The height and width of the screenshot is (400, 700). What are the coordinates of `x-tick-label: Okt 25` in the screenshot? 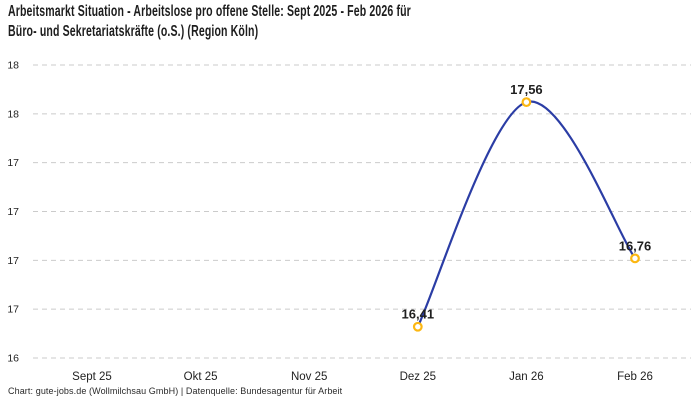 It's located at (201, 377).